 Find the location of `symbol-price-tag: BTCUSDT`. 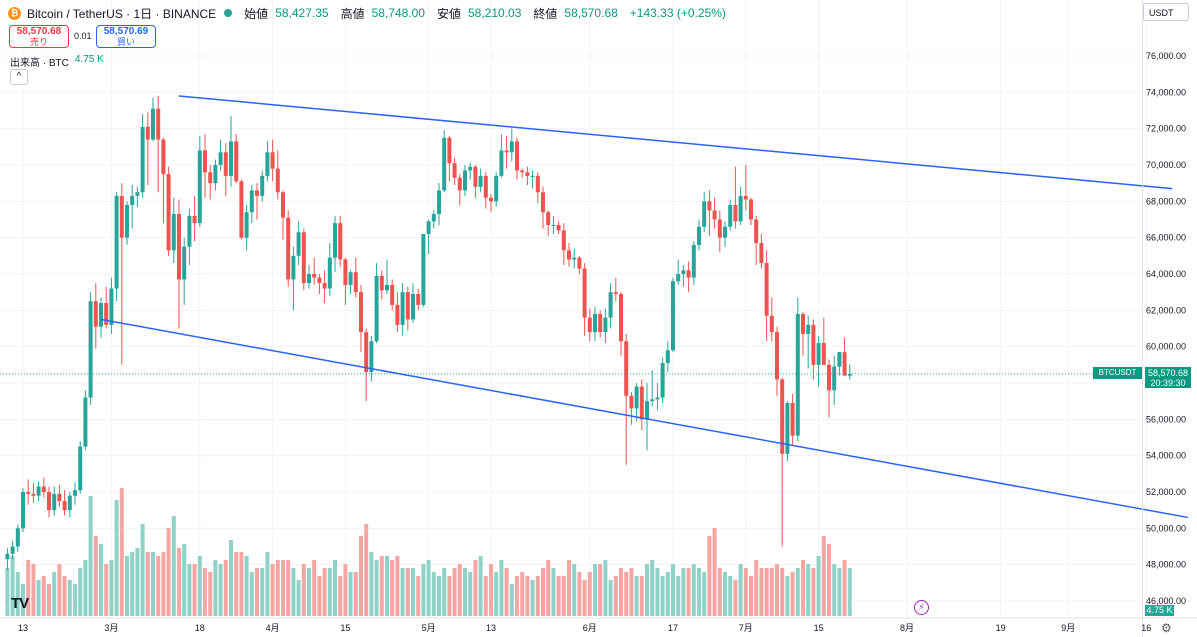

symbol-price-tag: BTCUSDT is located at coordinates (1117, 373).